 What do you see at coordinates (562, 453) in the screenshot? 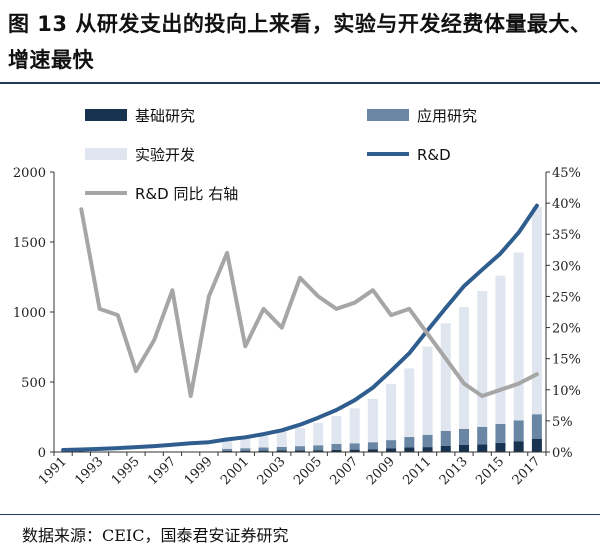
I see `y-right-tick-label: 0%` at bounding box center [562, 453].